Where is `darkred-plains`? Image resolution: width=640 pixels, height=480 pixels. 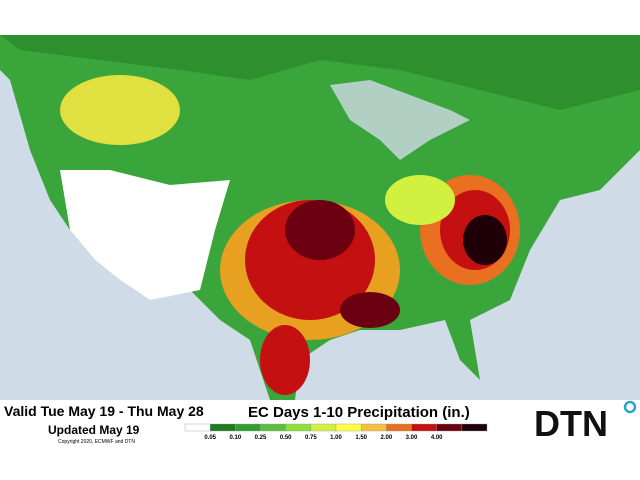
darkred-plains is located at coordinates (320, 230).